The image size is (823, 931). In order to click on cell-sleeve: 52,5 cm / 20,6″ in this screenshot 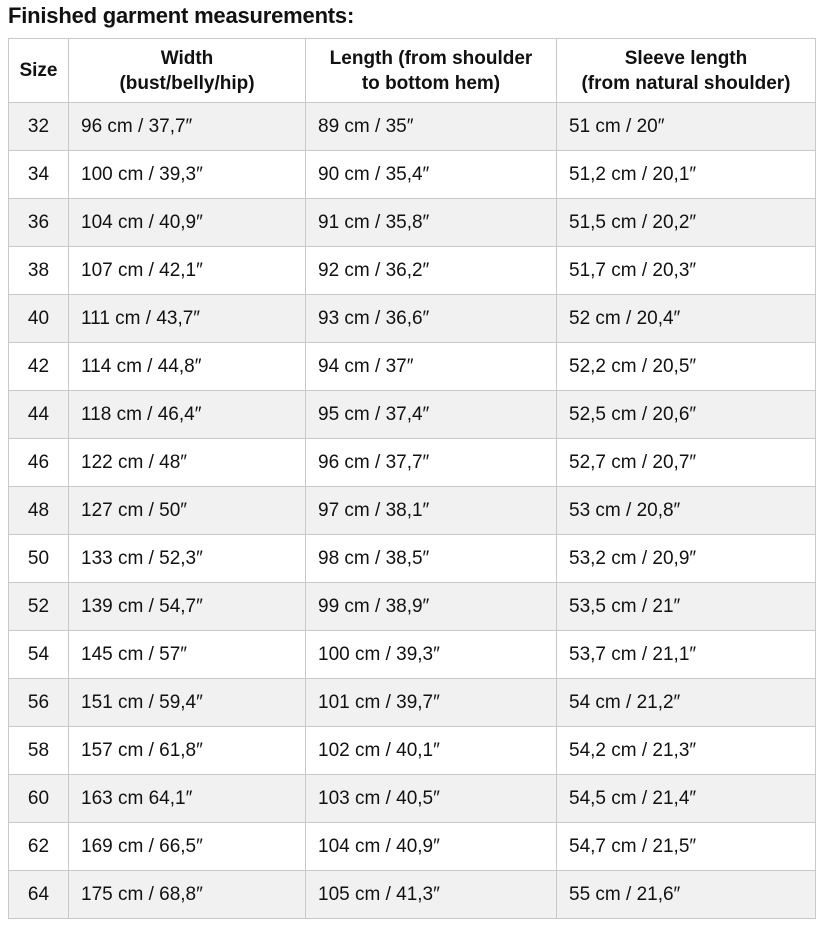, I will do `click(686, 414)`.